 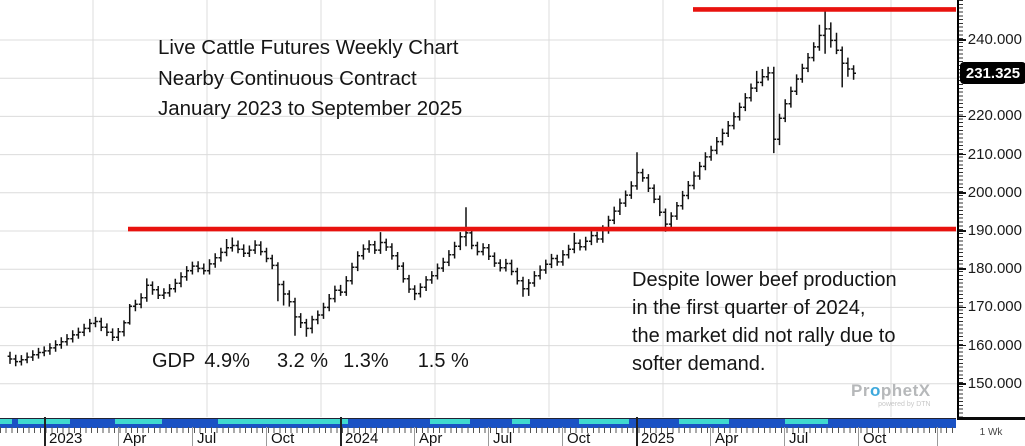 I want to click on chart-title-line1: Live Cattle Futures Weekly Chart, so click(x=308, y=47).